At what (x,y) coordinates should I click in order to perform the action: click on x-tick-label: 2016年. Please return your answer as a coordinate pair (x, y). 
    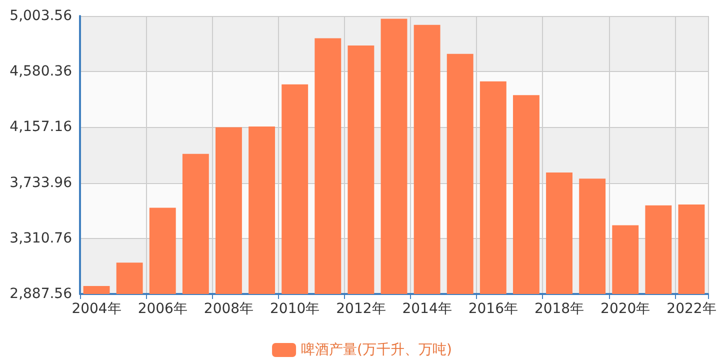
    Looking at the image, I should click on (493, 309).